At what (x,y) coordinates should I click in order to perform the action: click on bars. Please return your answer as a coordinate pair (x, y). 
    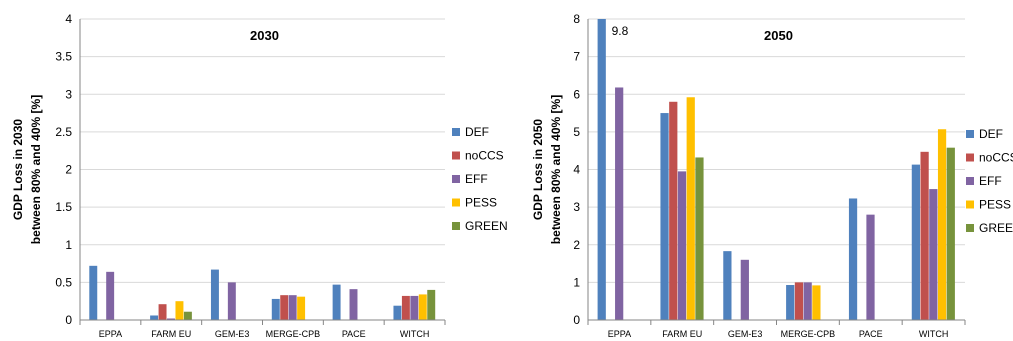
    Looking at the image, I should click on (262, 292).